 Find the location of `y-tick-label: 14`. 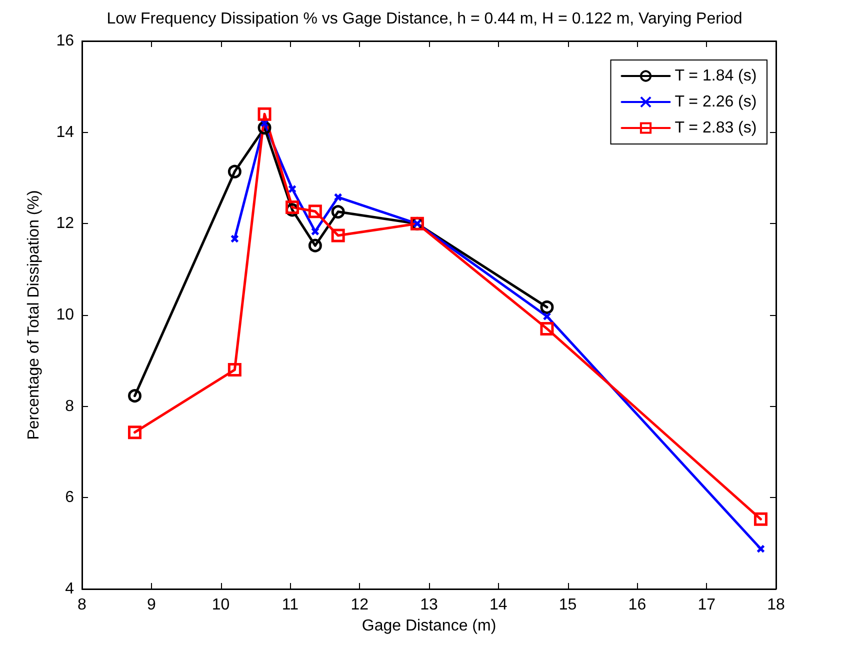

y-tick-label: 14 is located at coordinates (65, 132).